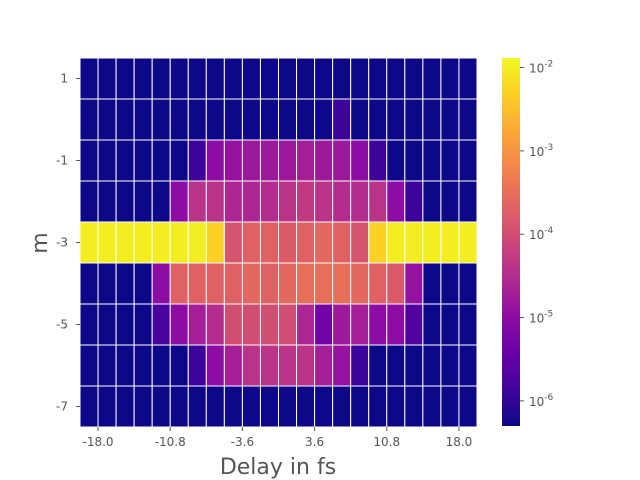 The height and width of the screenshot is (480, 640). What do you see at coordinates (541, 67) in the screenshot?
I see `colorbar-tick-label: 10⁻²` at bounding box center [541, 67].